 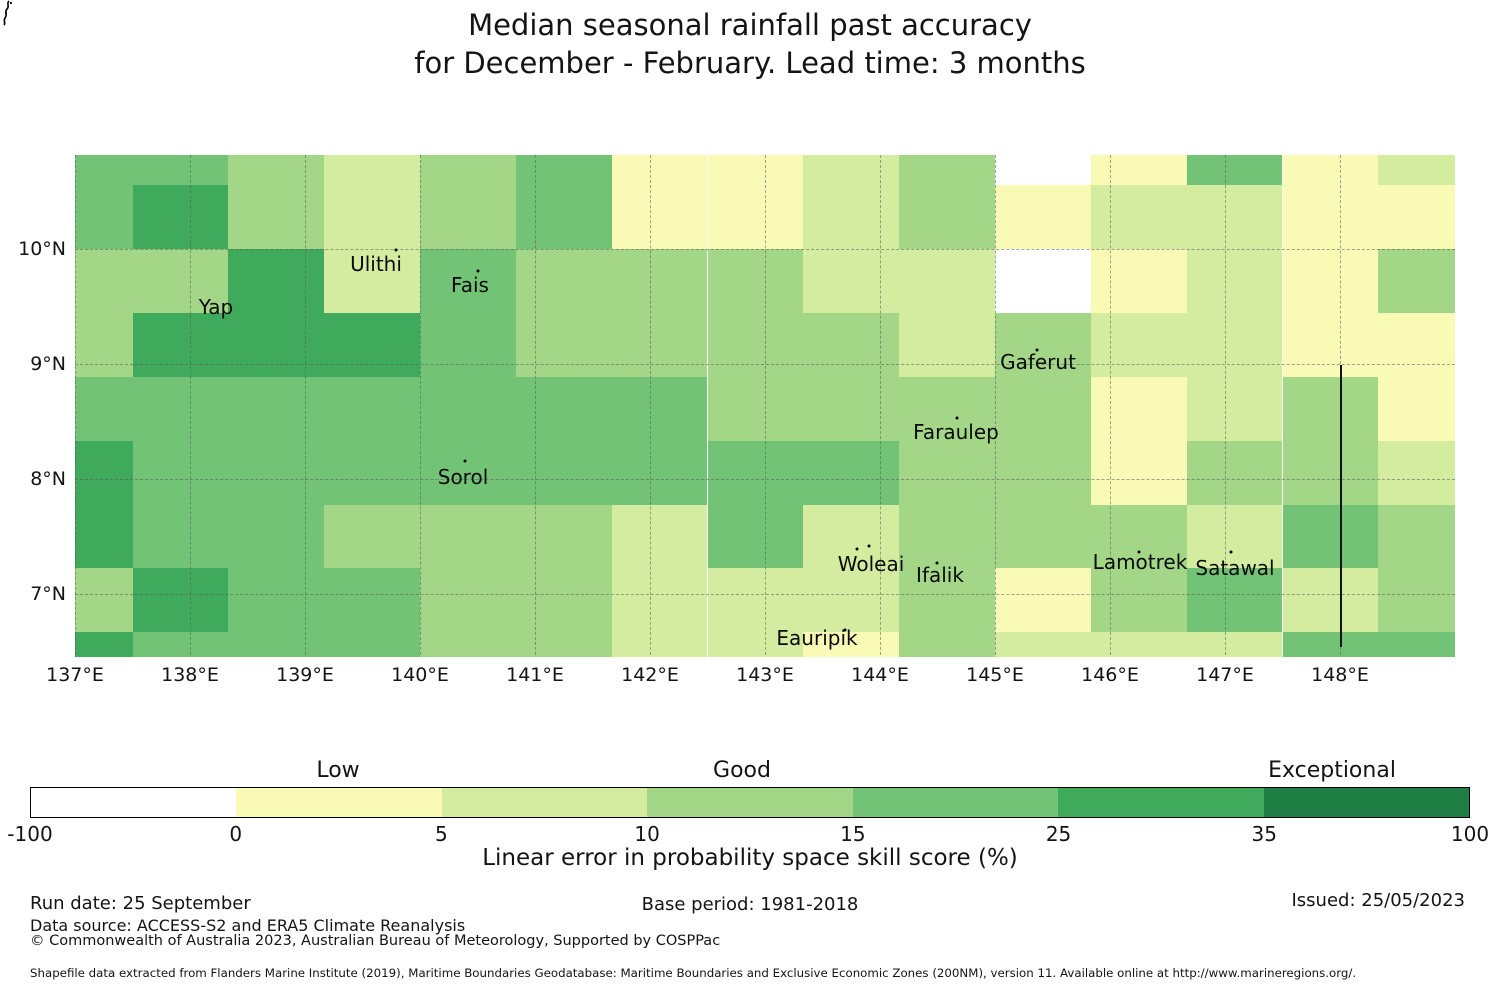 What do you see at coordinates (42, 249) in the screenshot?
I see `y-axis-tick-label: 10°N` at bounding box center [42, 249].